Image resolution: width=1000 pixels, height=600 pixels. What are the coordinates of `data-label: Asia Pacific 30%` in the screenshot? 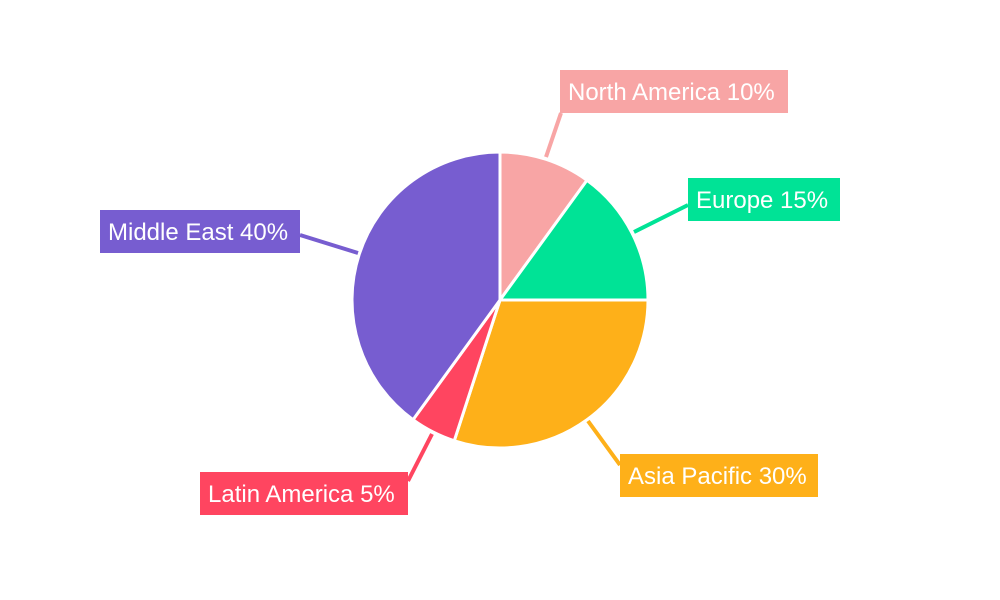 It's located at (717, 476).